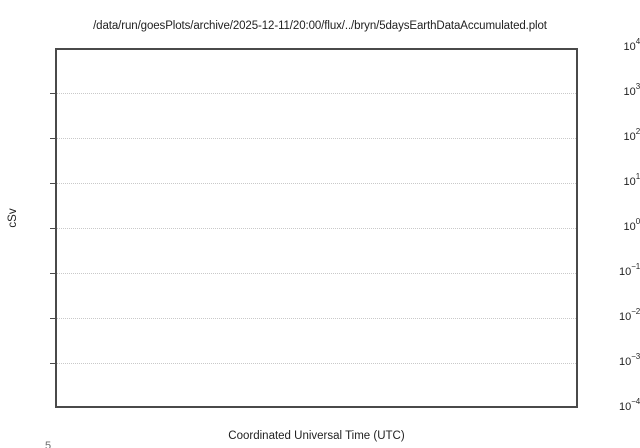 The height and width of the screenshot is (448, 640). I want to click on y-tick-label: 10⁴, so click(631, 45).